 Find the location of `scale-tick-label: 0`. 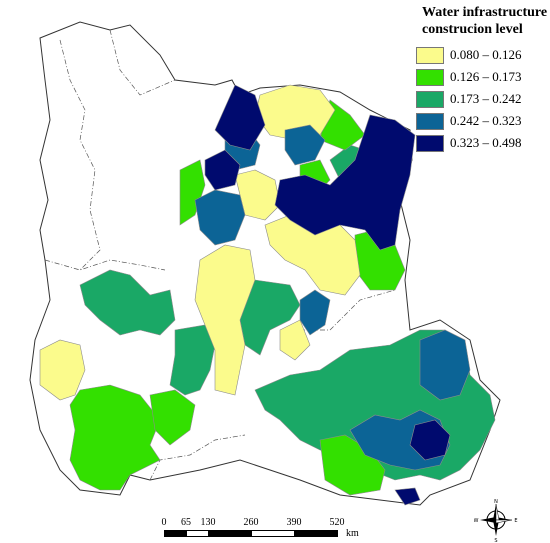

scale-tick-label: 0 is located at coordinates (164, 522).